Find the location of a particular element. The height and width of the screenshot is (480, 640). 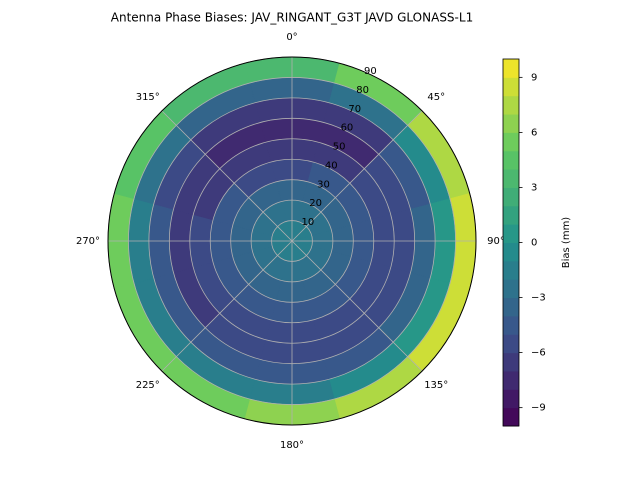

colorbar-tick-label: 6 is located at coordinates (534, 132).